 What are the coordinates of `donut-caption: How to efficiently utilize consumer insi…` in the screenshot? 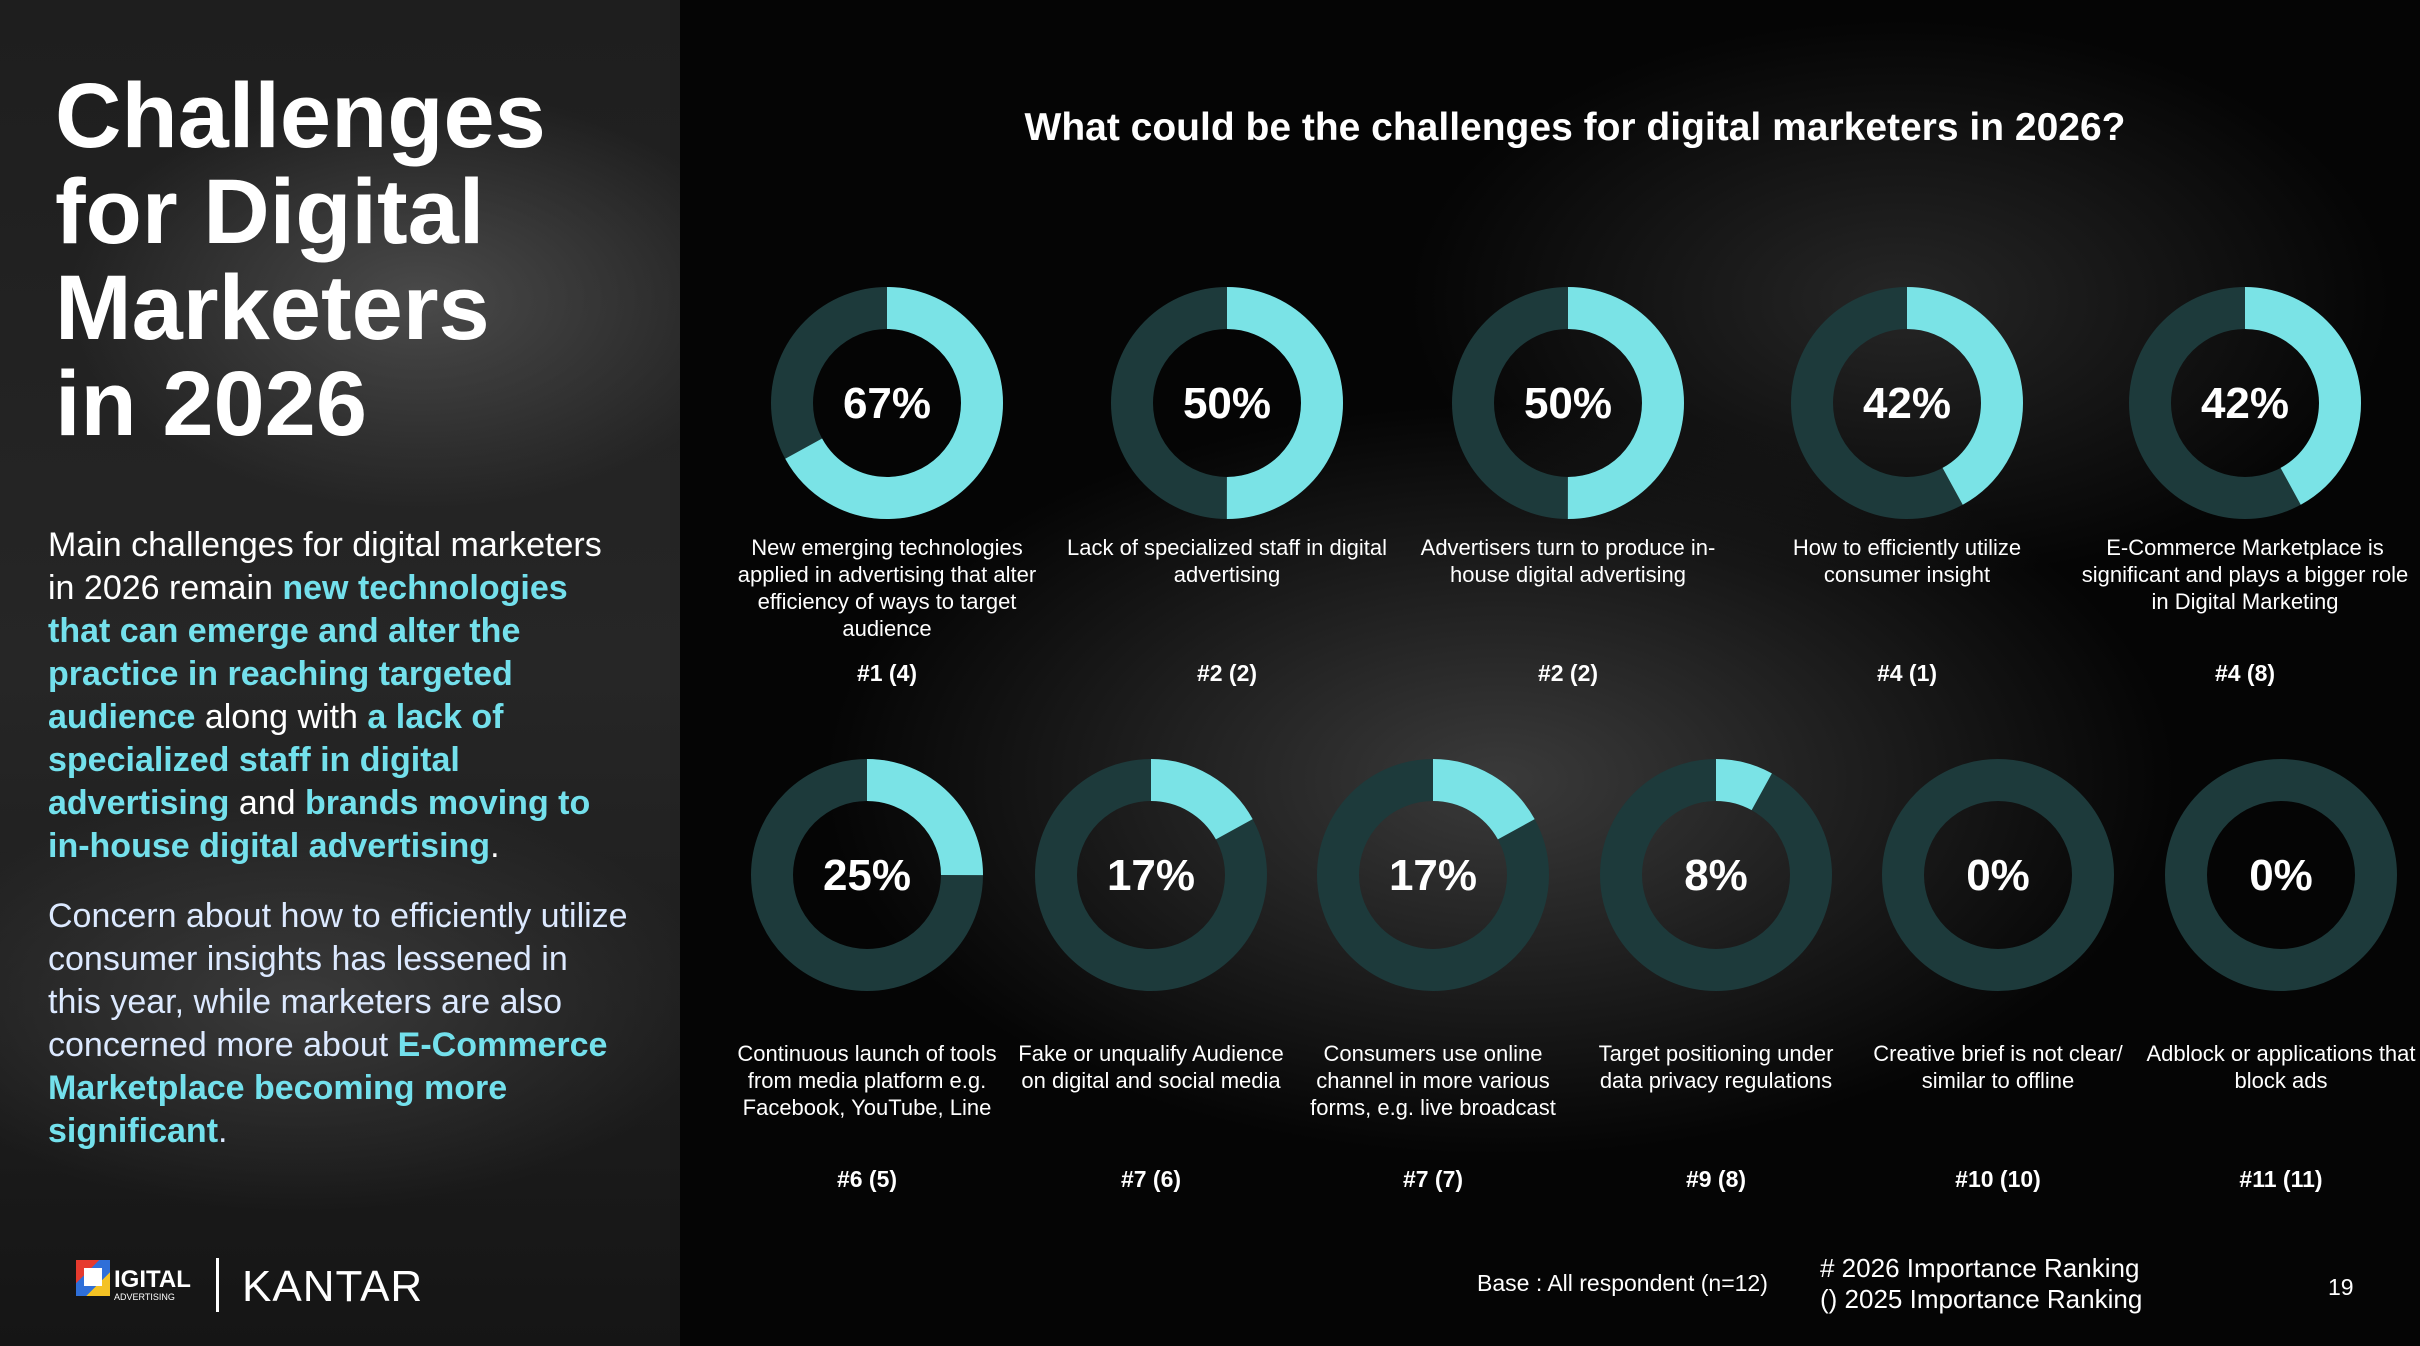 It's located at (1907, 561).